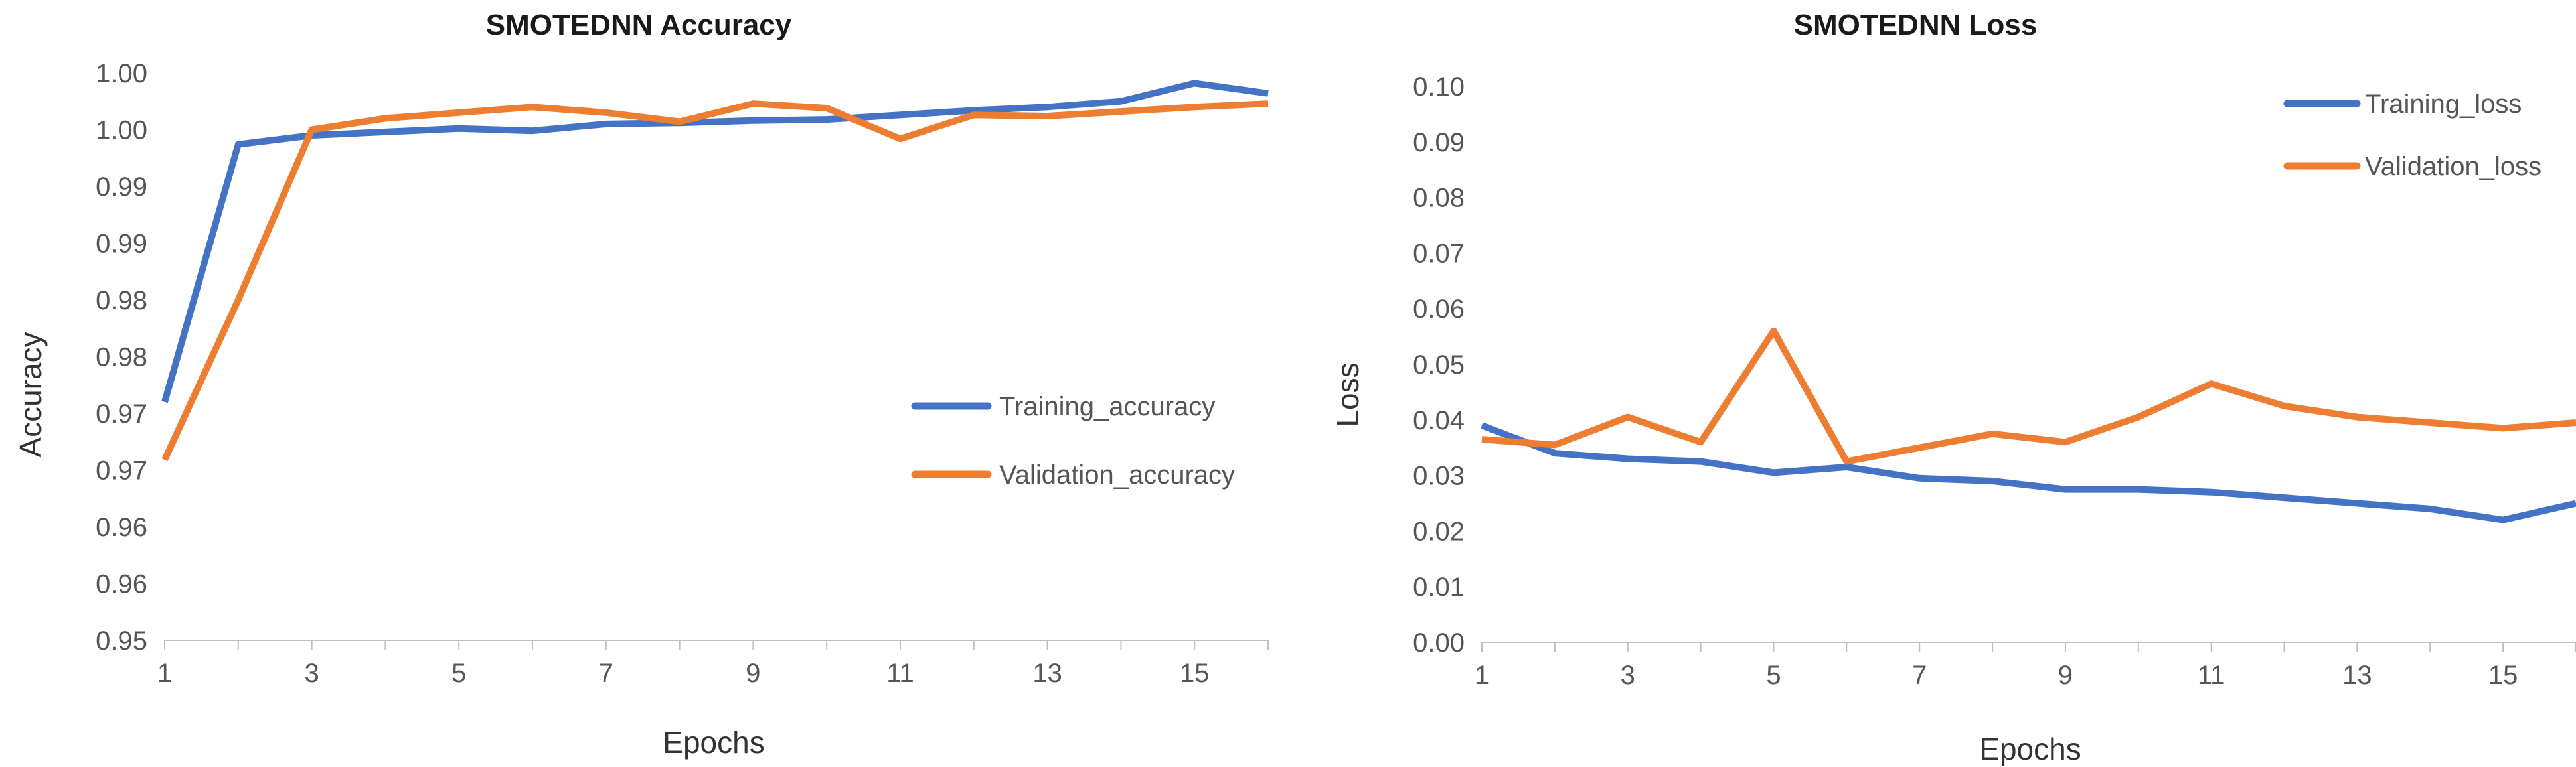  What do you see at coordinates (2065, 675) in the screenshot?
I see `loss-x-tick-label: 9` at bounding box center [2065, 675].